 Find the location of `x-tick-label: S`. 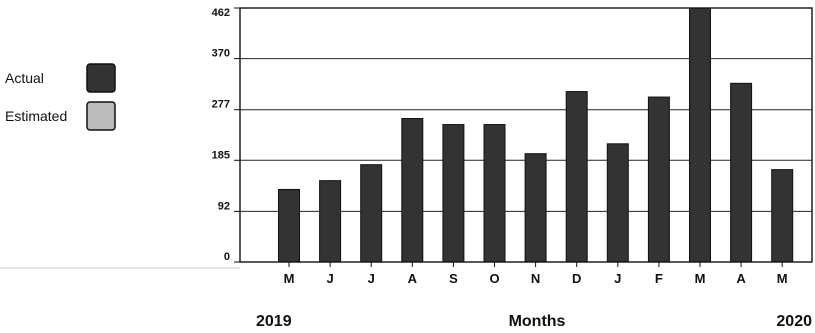

x-tick-label: S is located at coordinates (453, 278).